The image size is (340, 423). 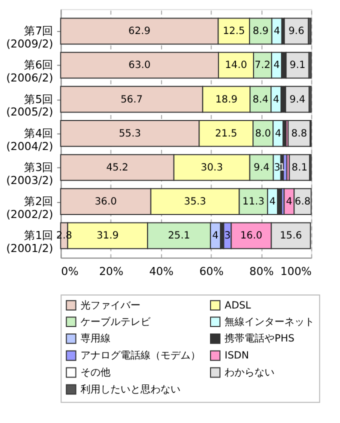 What do you see at coordinates (211, 271) in the screenshot?
I see `x-tick-label: 60%` at bounding box center [211, 271].